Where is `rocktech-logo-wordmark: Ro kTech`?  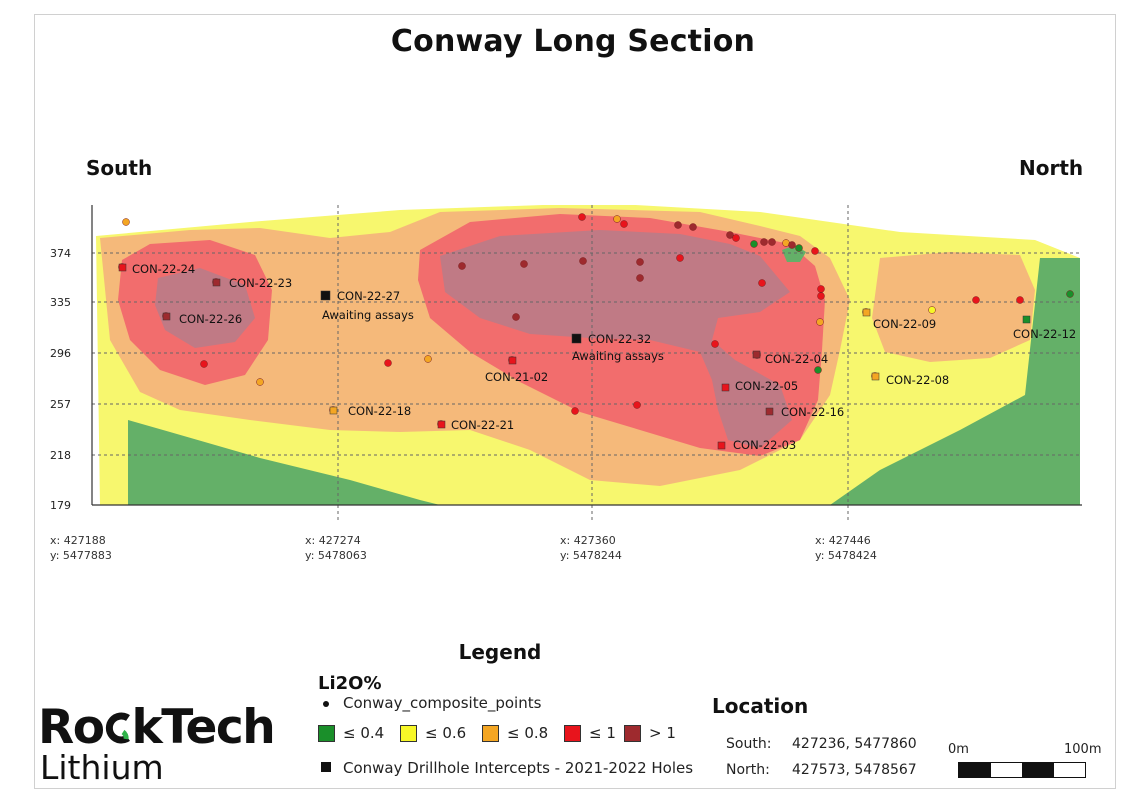
rocktech-logo-wordmark: Ro kTech is located at coordinates (157, 727).